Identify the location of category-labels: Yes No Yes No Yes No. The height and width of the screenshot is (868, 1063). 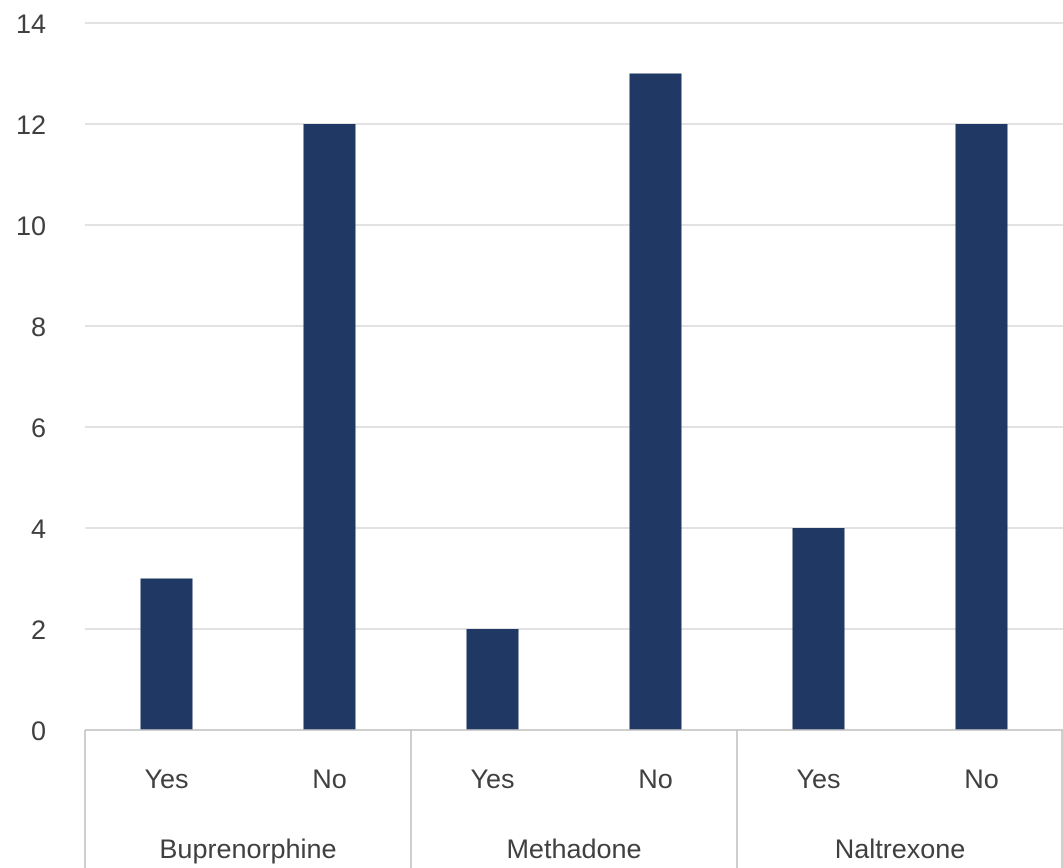
(571, 779).